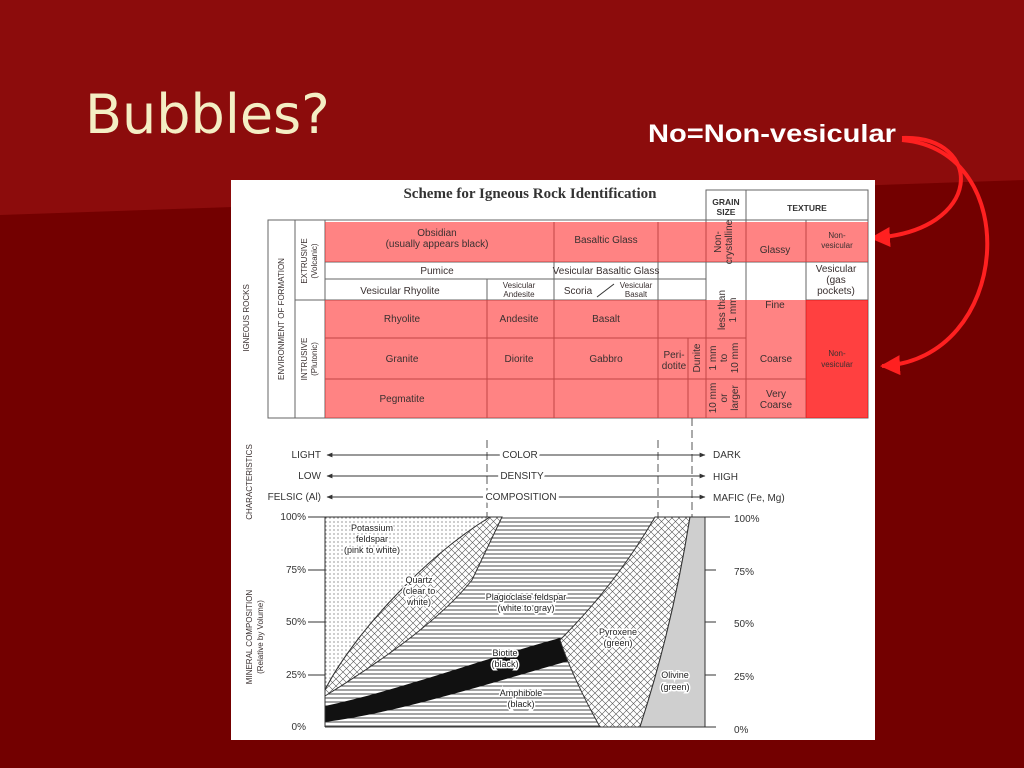  Describe the element at coordinates (372, 528) in the screenshot. I see `mineral-label: Potassium` at that location.